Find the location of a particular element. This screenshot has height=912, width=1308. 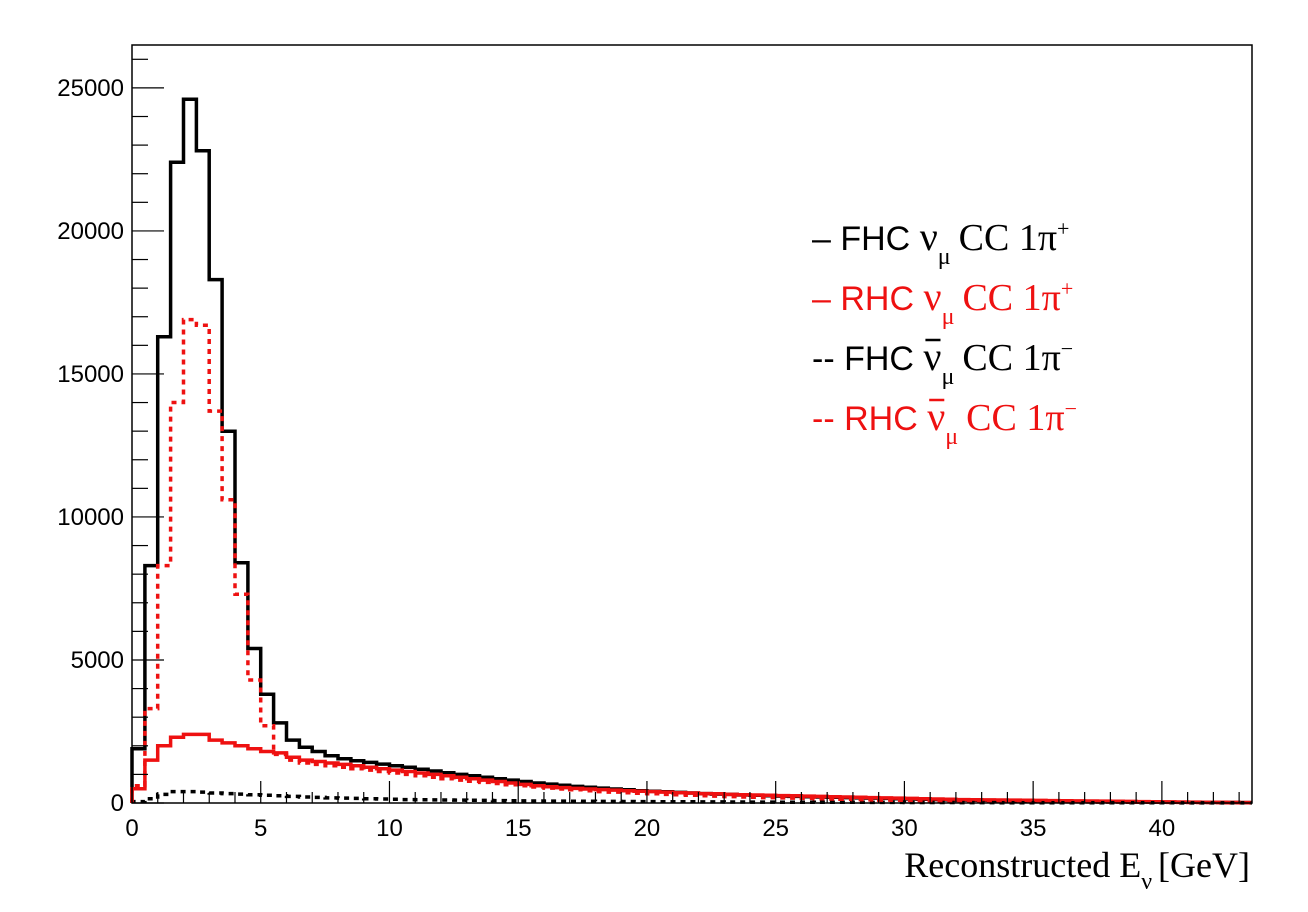

x-axis-title-subscript: ν is located at coordinates (1146, 882).